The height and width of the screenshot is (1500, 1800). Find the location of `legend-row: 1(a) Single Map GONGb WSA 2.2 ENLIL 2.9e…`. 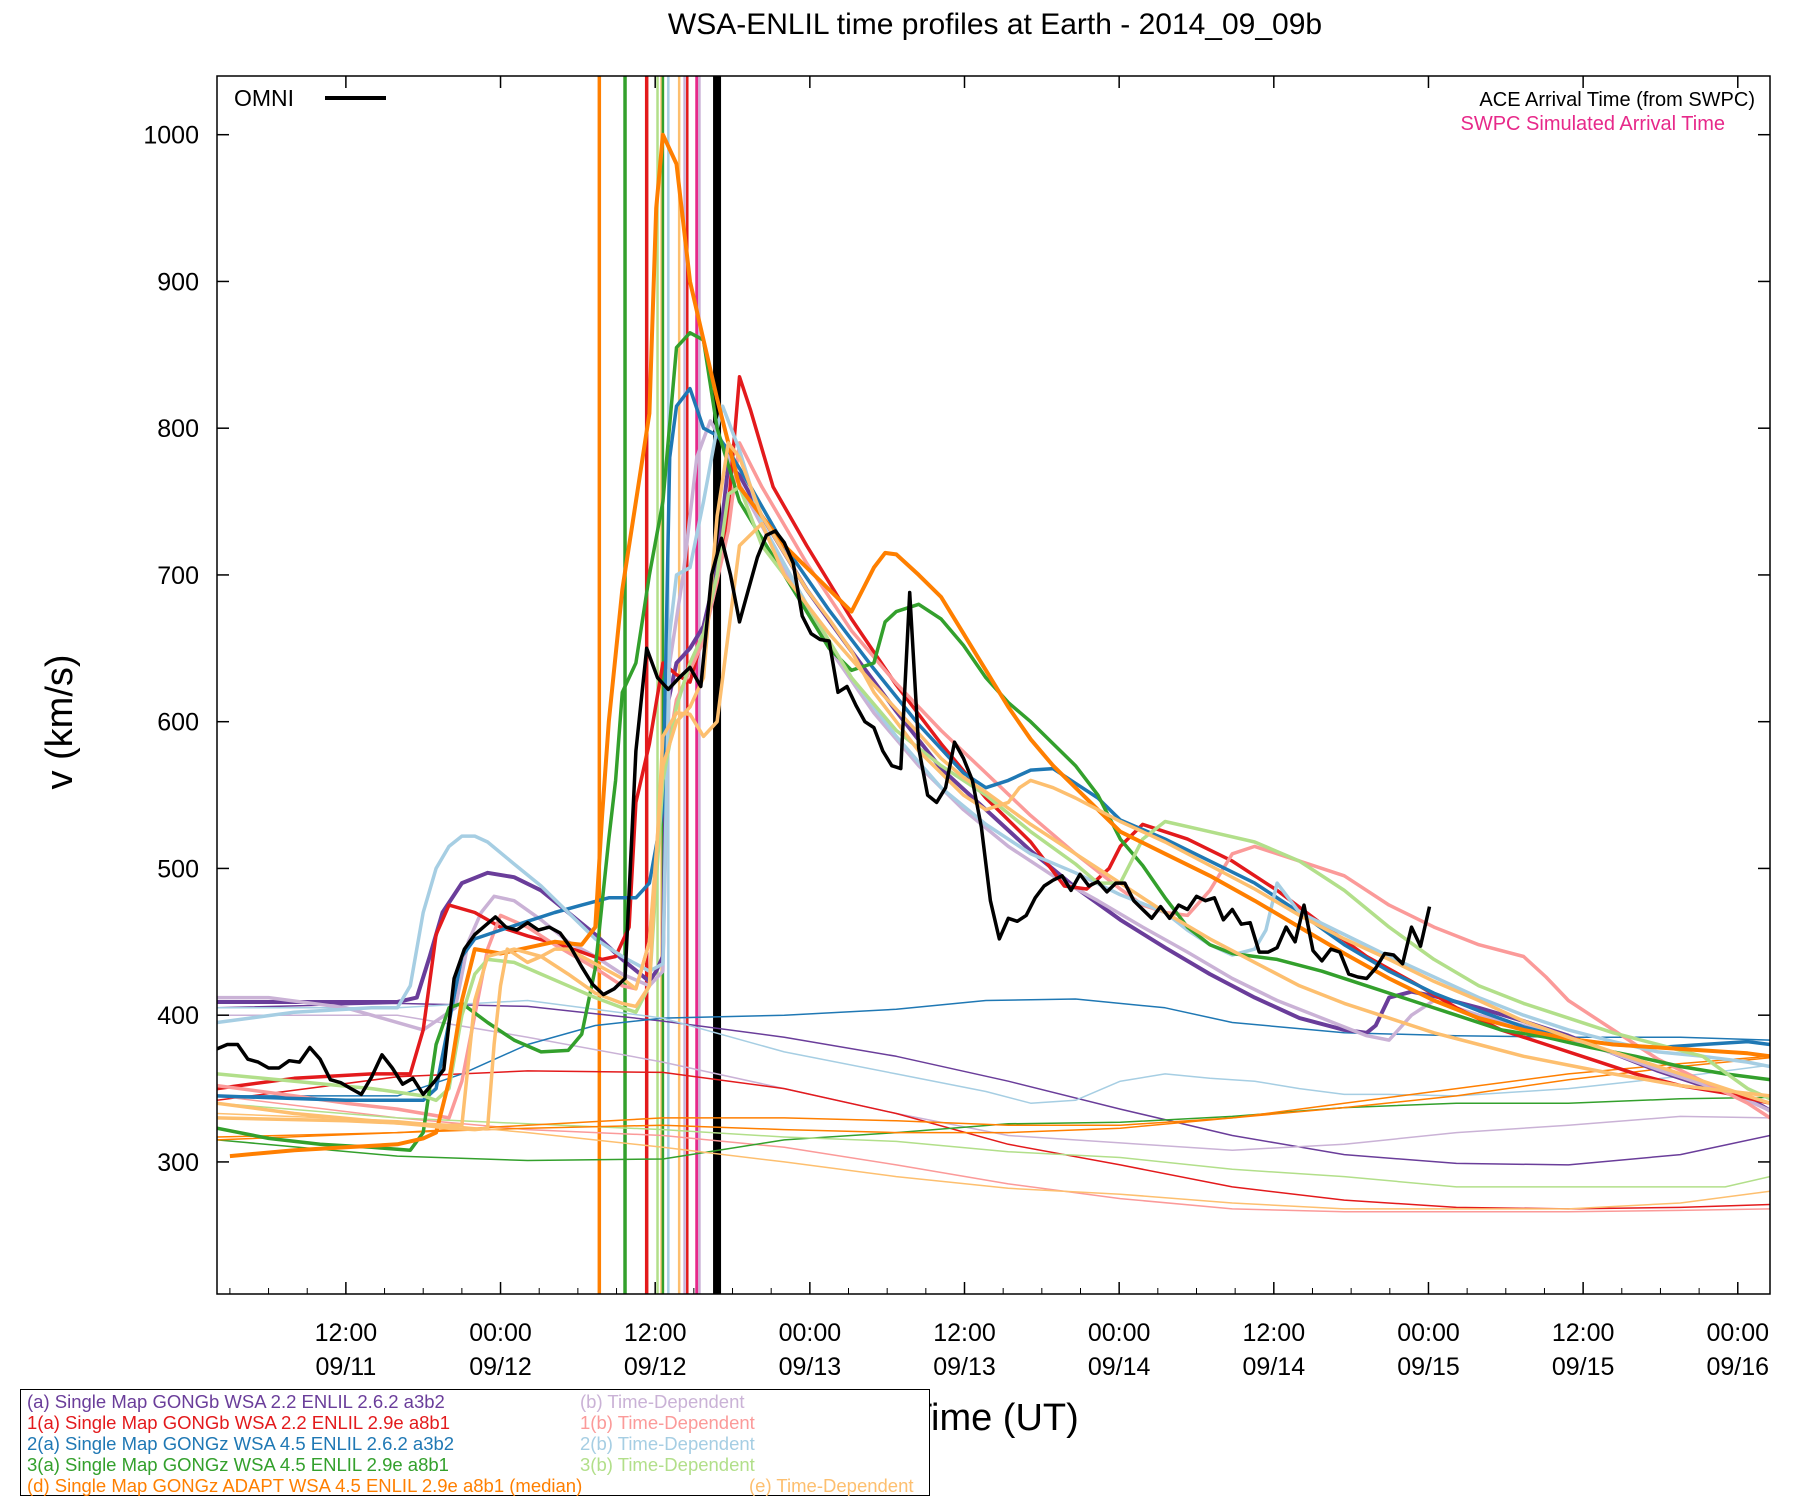

legend-row: 1(a) Single Map GONGb WSA 2.2 ENLIL 2.9e… is located at coordinates (391, 1423).